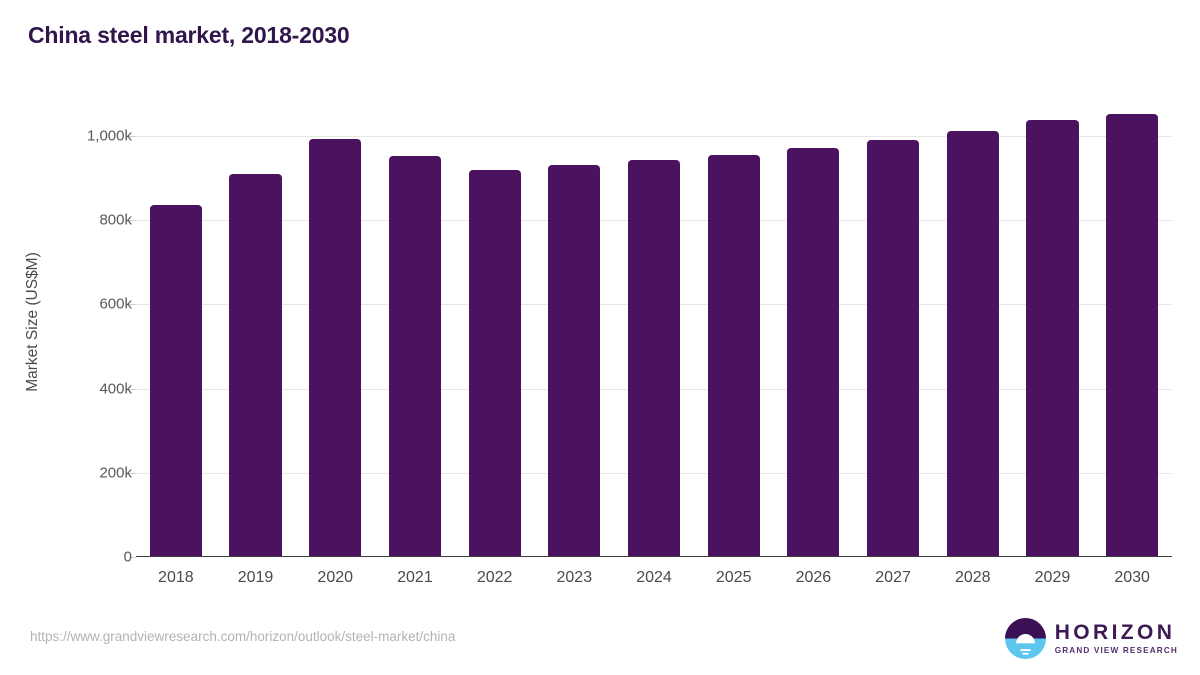 The width and height of the screenshot is (1200, 675). Describe the element at coordinates (115, 220) in the screenshot. I see `y-axis-label: 800k` at that location.